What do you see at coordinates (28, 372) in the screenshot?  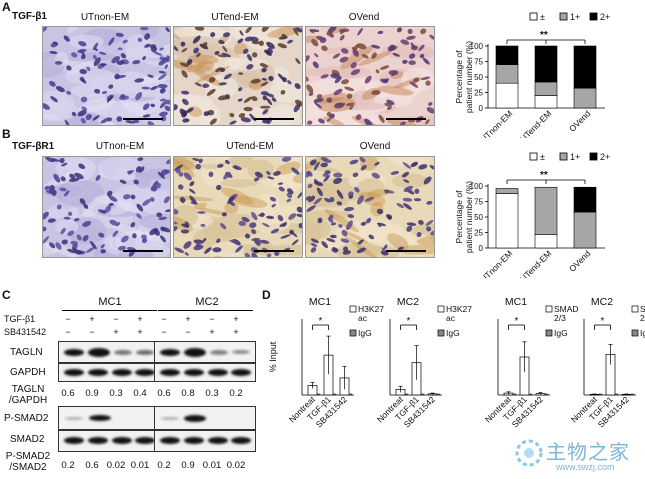 I see `row-label-gapdh: GAPDH` at bounding box center [28, 372].